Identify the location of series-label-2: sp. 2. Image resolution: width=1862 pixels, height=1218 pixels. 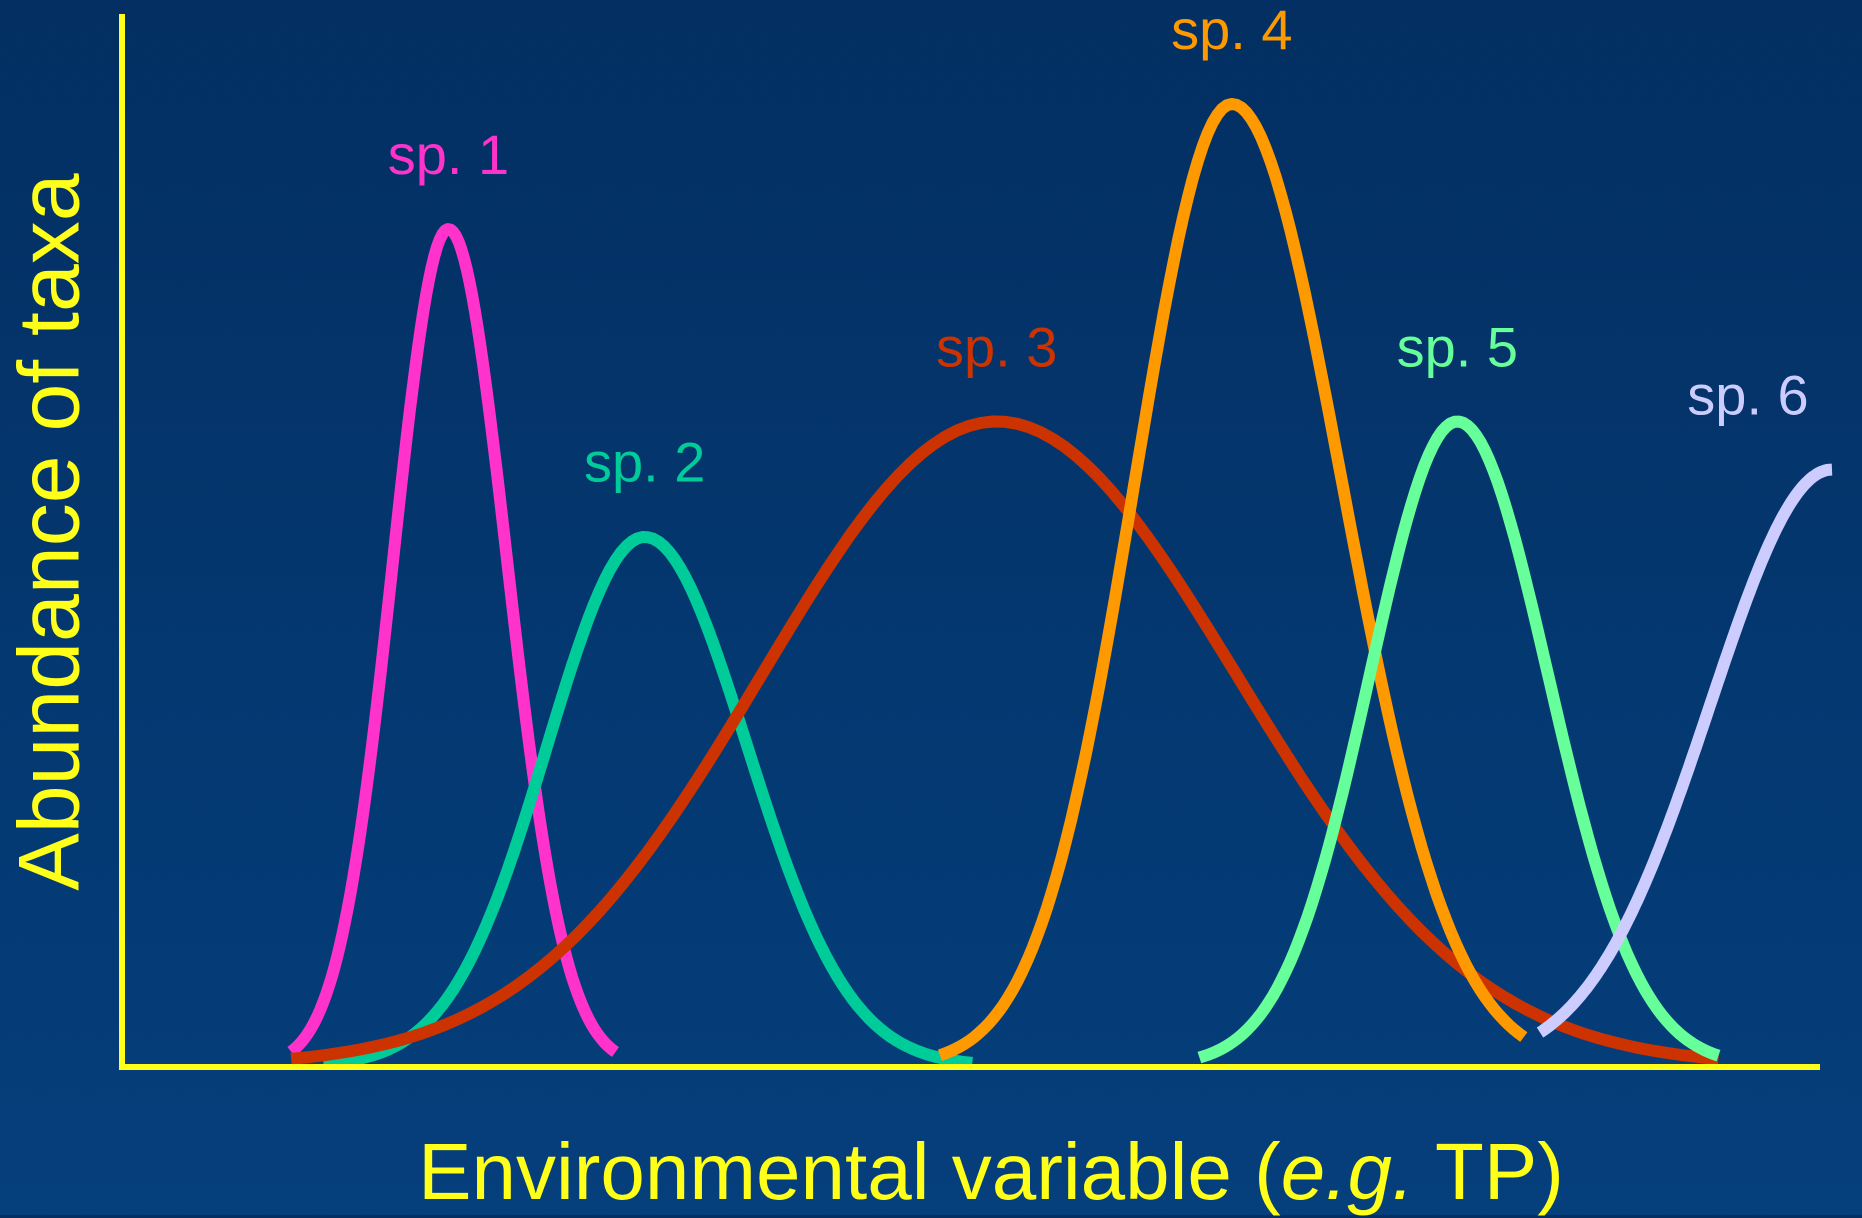
(644, 462).